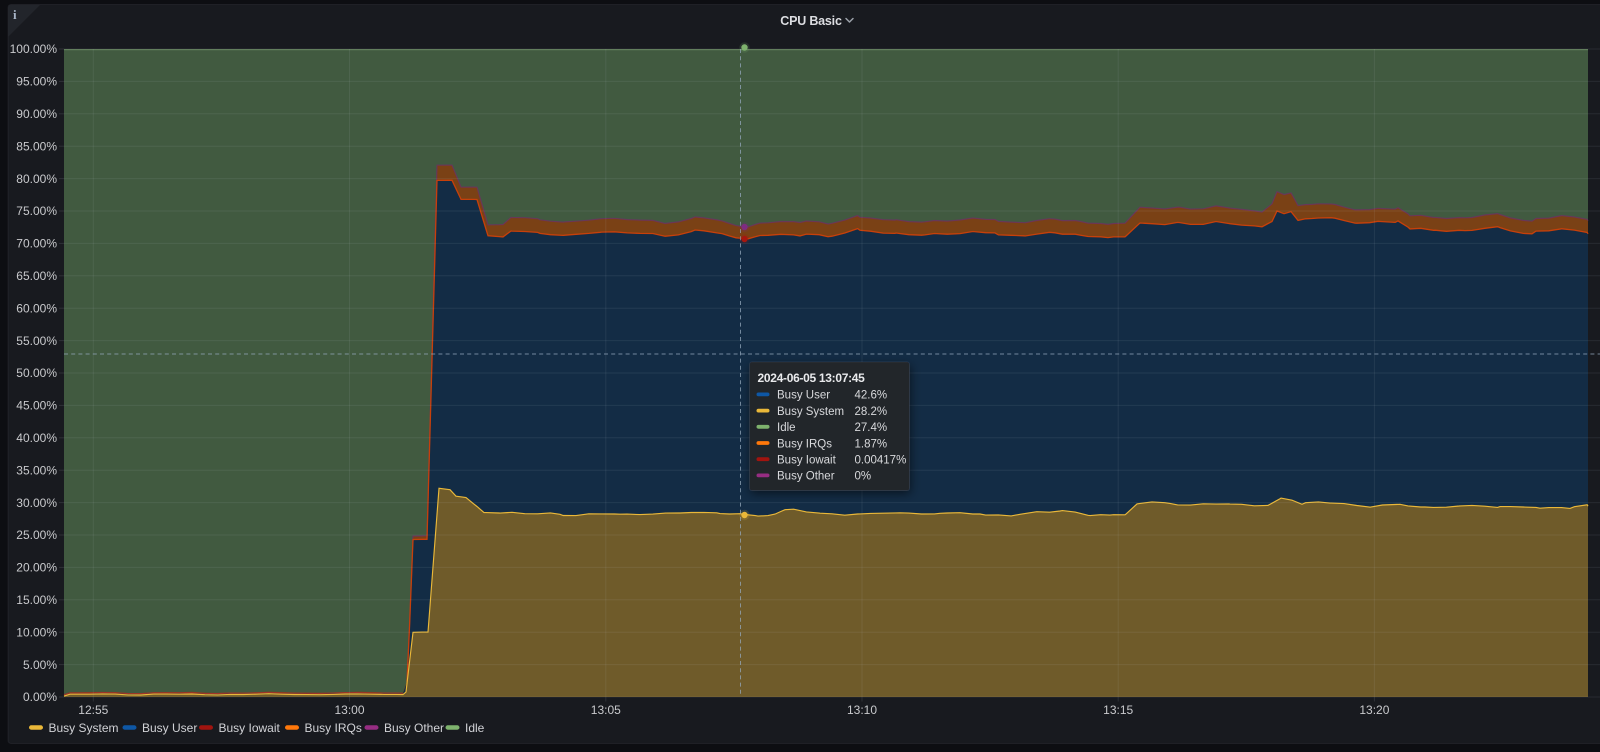 The image size is (1600, 752). What do you see at coordinates (36, 535) in the screenshot?
I see `svg-text: 25.00%` at bounding box center [36, 535].